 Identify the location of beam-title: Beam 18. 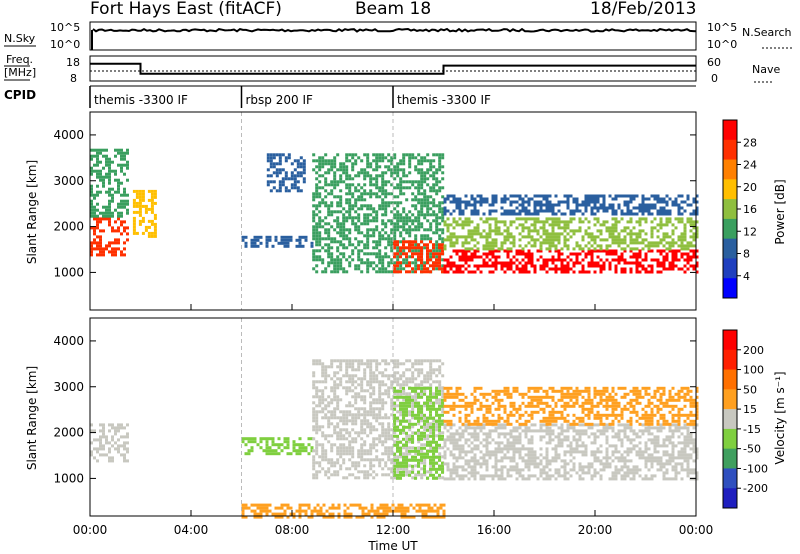
(393, 9).